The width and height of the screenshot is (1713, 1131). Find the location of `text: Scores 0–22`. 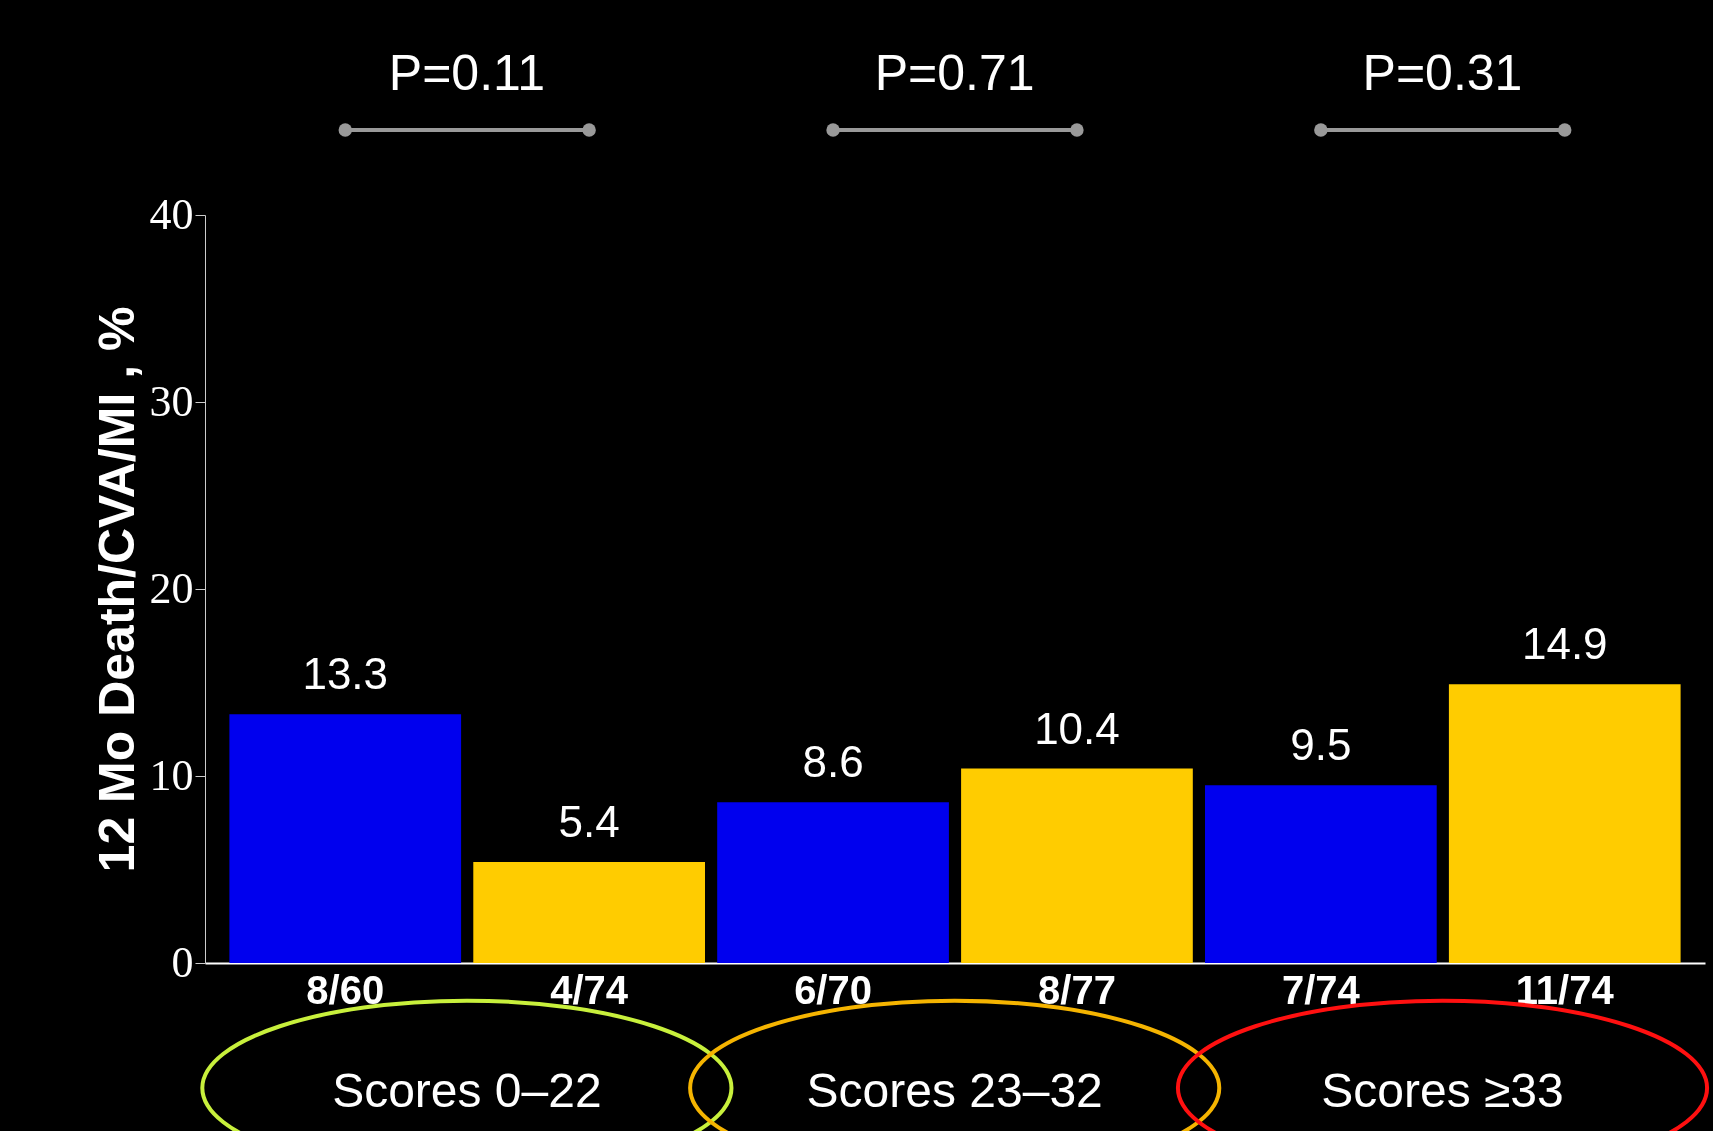

text: Scores 0–22 is located at coordinates (467, 1090).